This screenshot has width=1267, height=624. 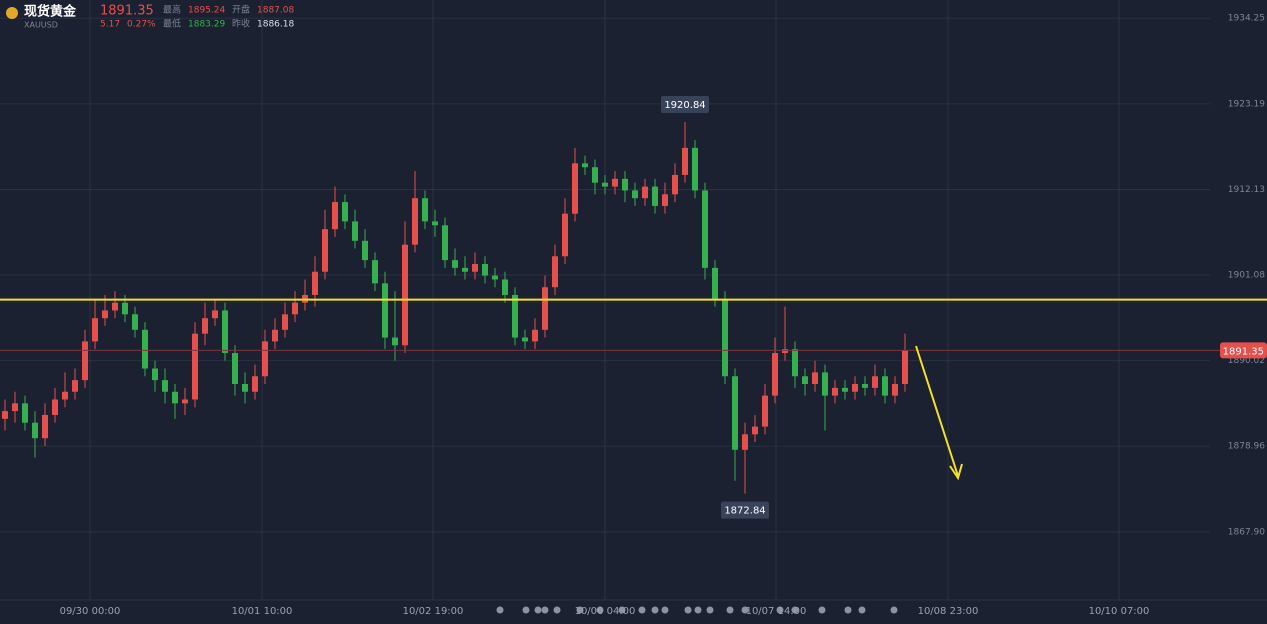 I want to click on price: 1891.35, so click(x=127, y=11).